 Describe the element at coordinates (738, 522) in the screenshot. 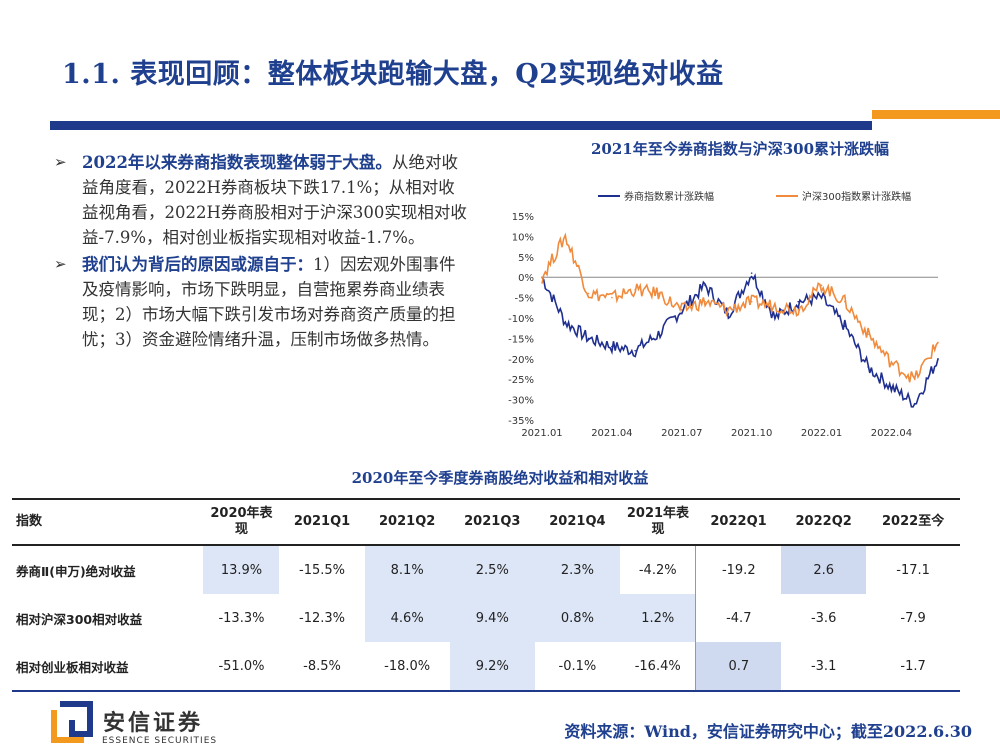

I see `table-header-cell: 2022Q1` at that location.